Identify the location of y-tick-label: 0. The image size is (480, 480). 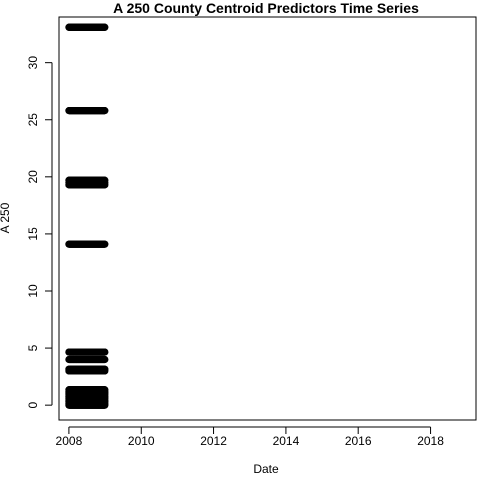
(33, 405).